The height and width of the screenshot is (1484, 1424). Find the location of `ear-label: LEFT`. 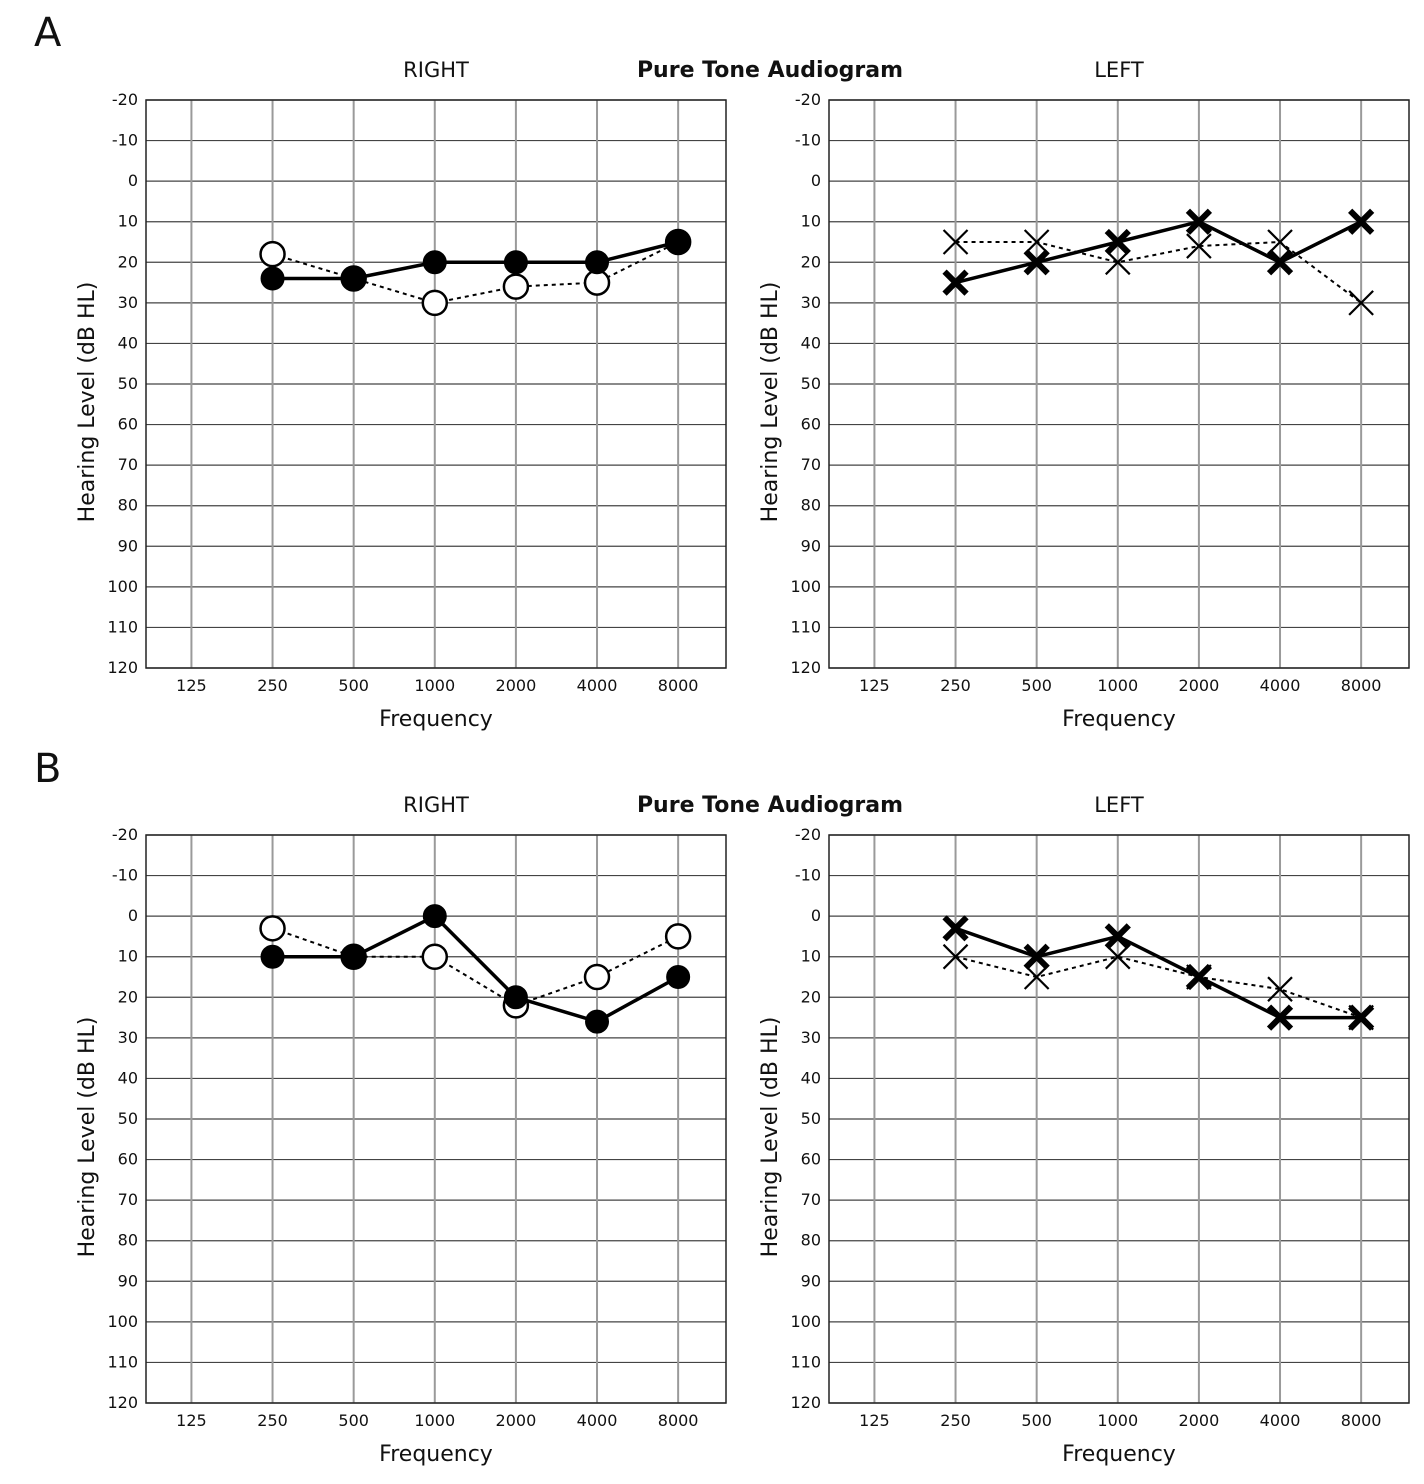

ear-label: LEFT is located at coordinates (1119, 805).